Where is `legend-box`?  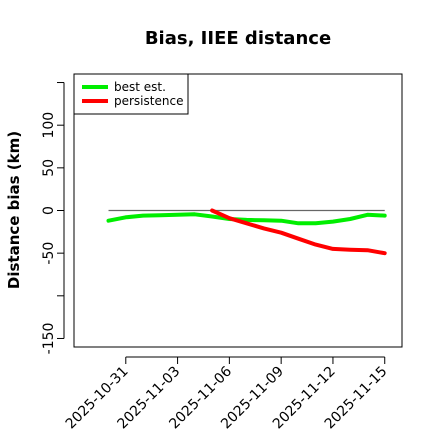 legend-box is located at coordinates (131, 94).